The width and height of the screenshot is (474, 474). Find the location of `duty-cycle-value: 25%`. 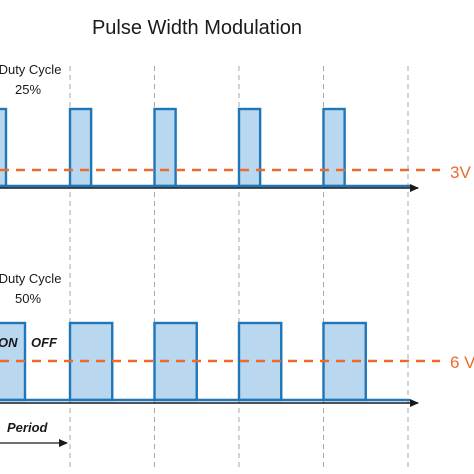

duty-cycle-value: 25% is located at coordinates (28, 89).